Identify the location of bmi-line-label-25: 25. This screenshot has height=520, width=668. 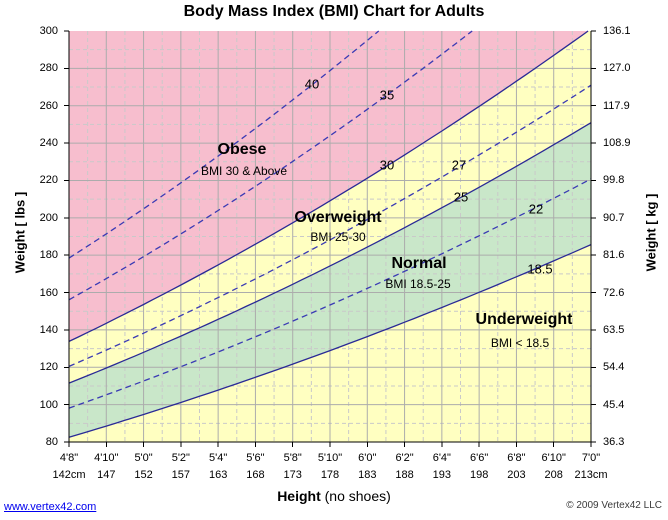
(461, 197).